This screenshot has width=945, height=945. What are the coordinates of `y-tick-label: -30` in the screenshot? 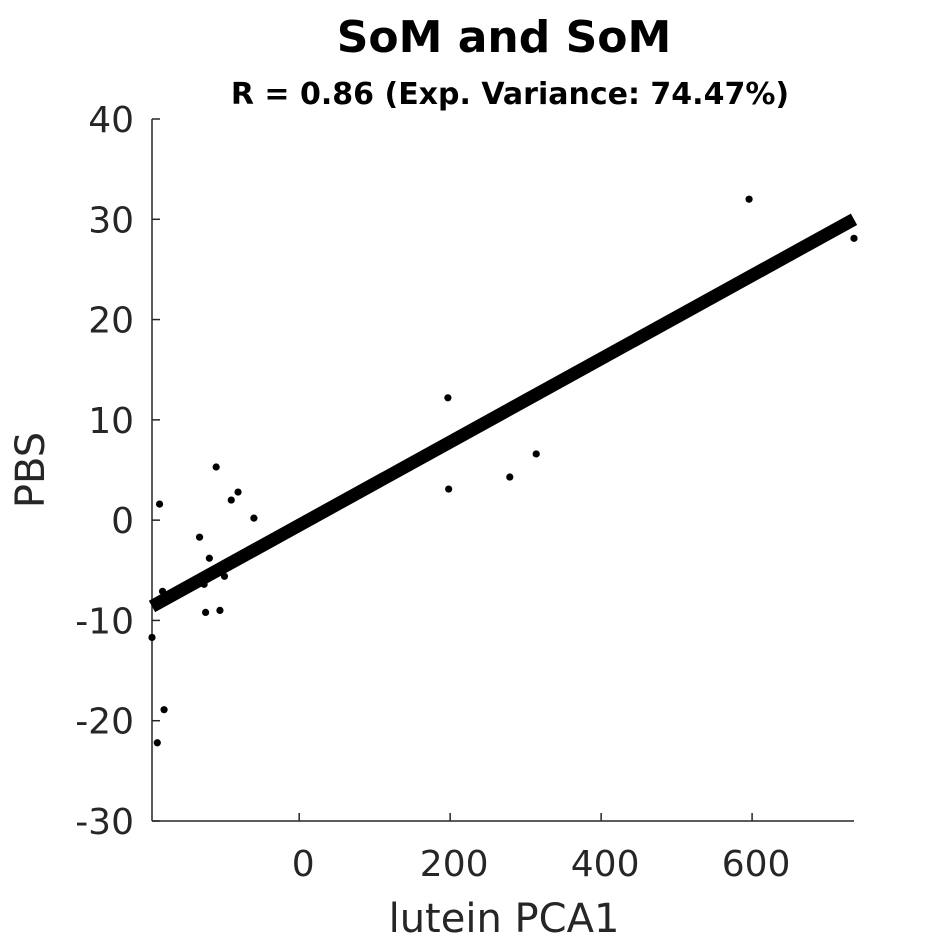 It's located at (104, 822).